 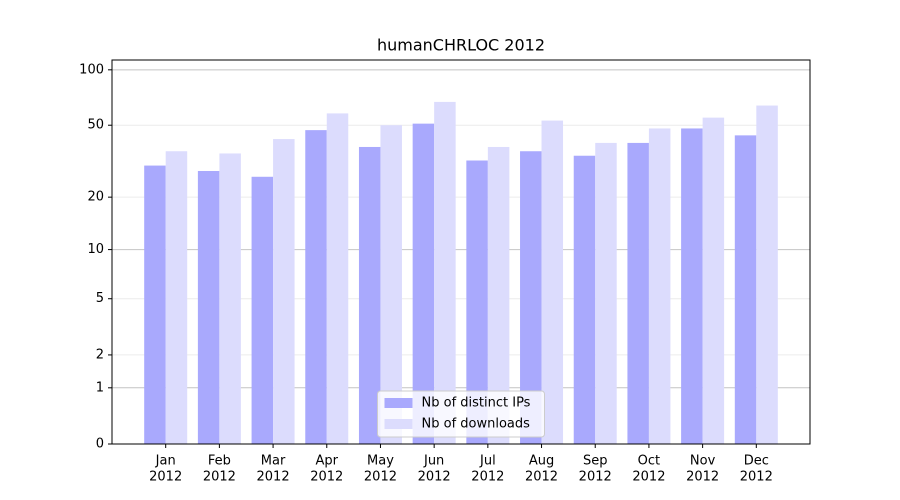 I want to click on legend-label: Nb of downloads, so click(x=476, y=424).